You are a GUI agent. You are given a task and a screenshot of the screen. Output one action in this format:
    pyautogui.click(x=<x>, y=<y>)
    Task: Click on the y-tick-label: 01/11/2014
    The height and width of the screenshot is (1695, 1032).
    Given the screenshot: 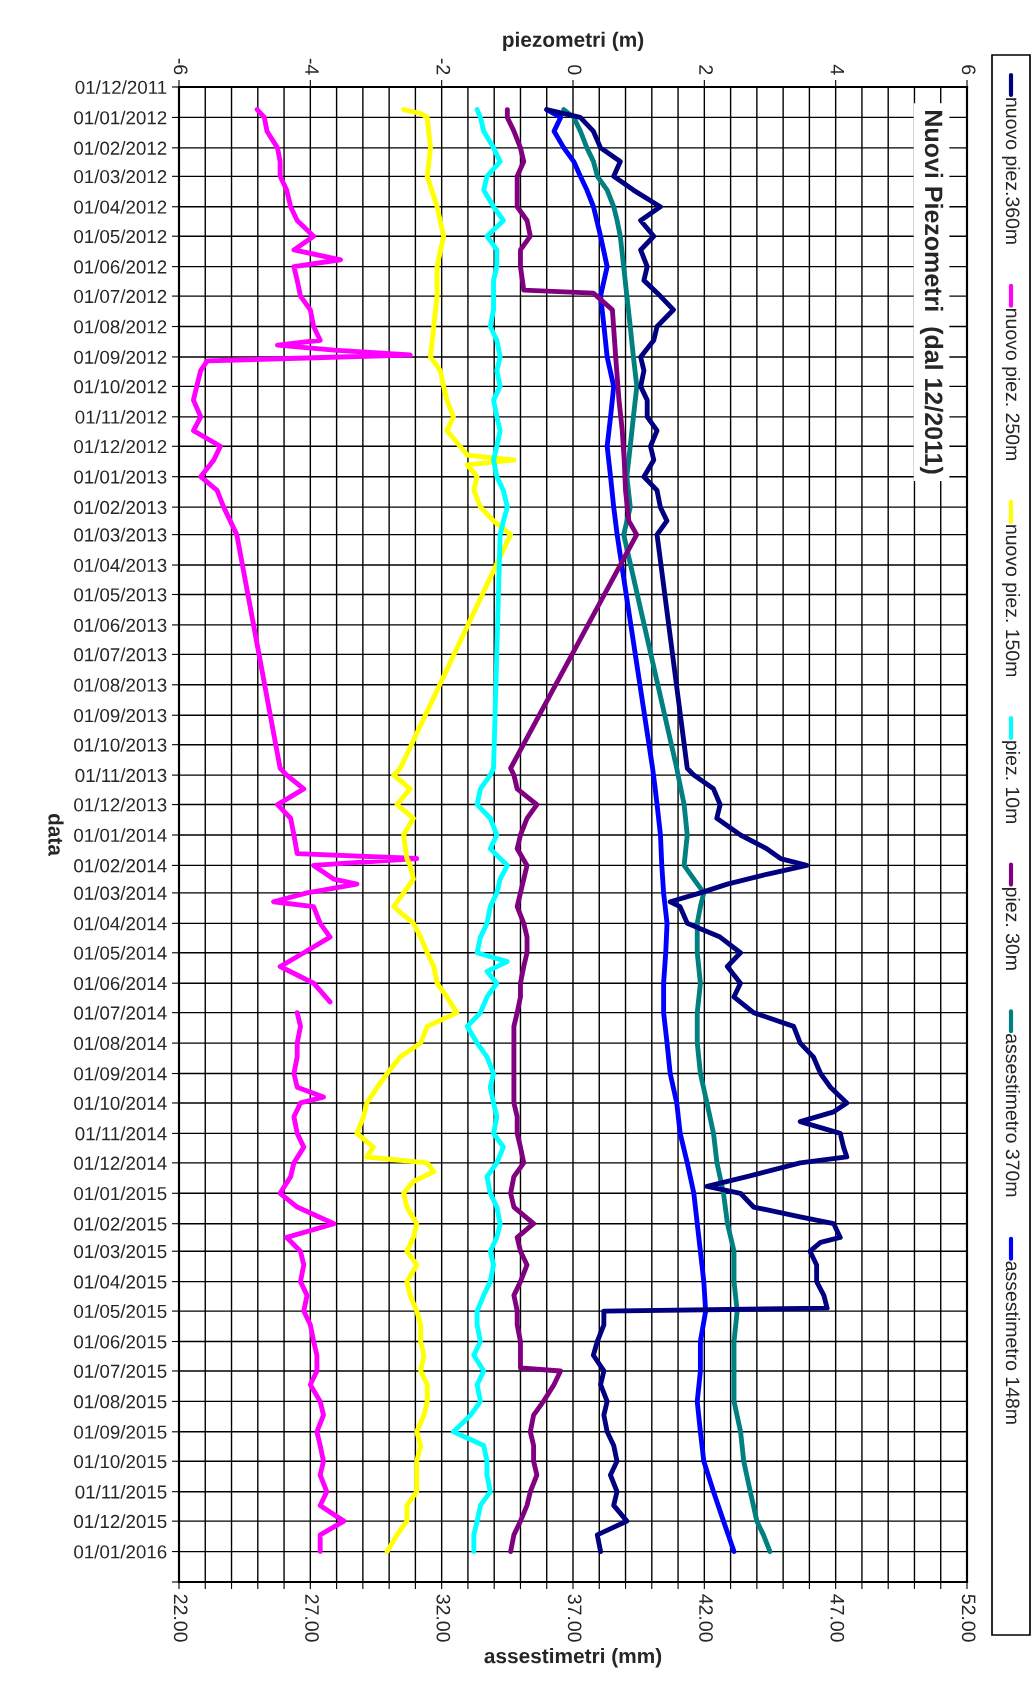 What is the action you would take?
    pyautogui.click(x=121, y=1133)
    